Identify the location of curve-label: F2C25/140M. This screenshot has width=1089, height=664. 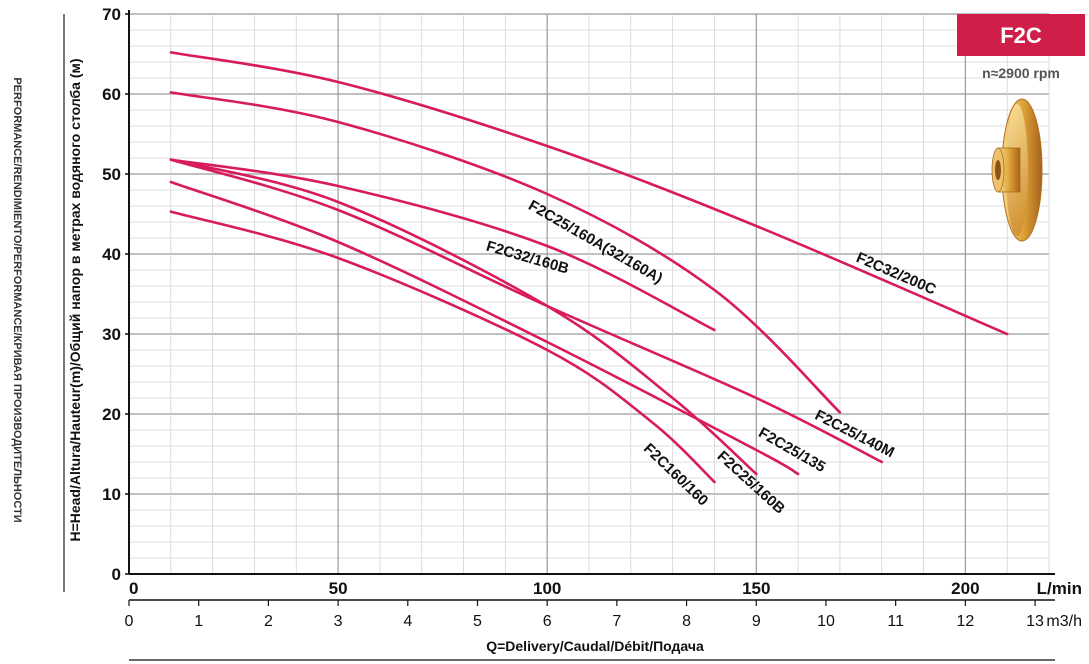
(854, 434).